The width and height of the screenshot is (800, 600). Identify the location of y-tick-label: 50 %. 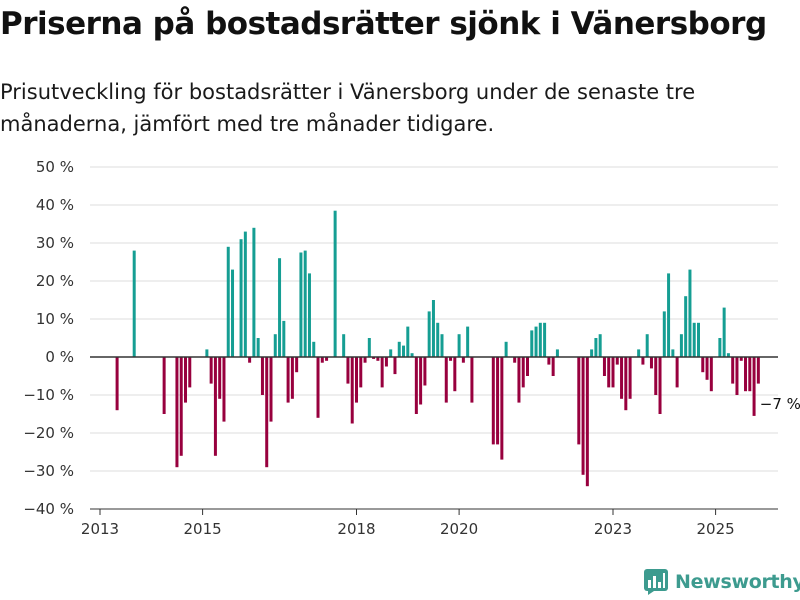
(55, 167).